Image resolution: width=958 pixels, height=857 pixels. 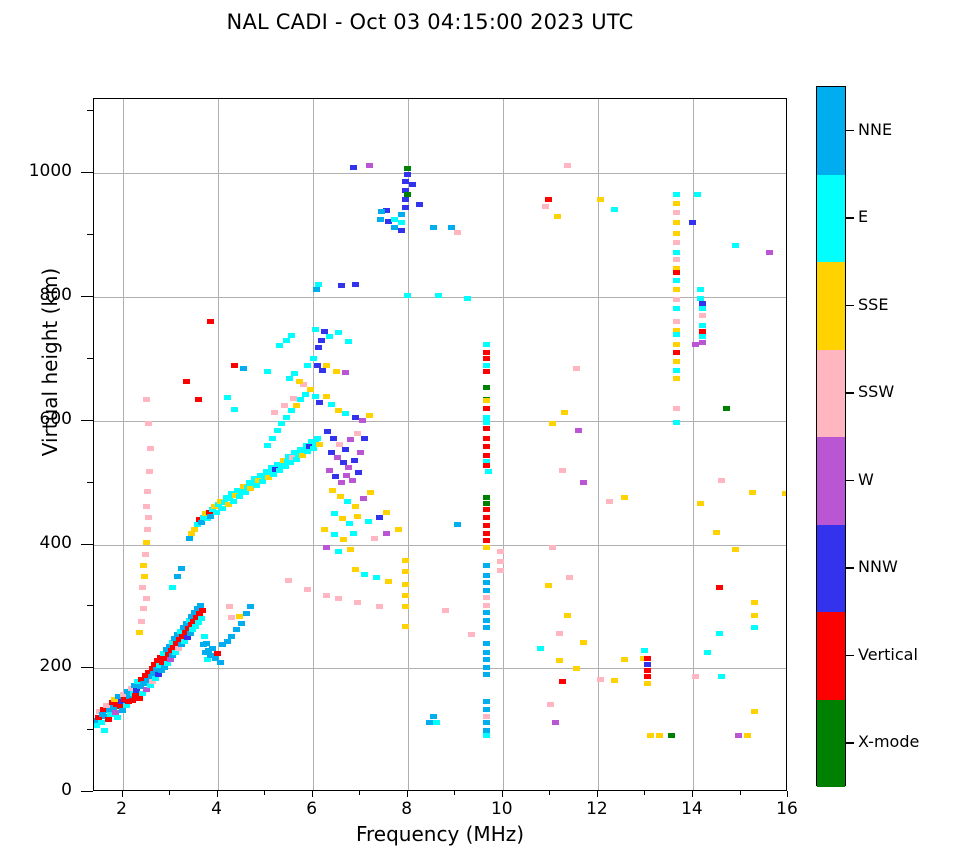 I want to click on colorbar-label-w: W, so click(x=866, y=479).